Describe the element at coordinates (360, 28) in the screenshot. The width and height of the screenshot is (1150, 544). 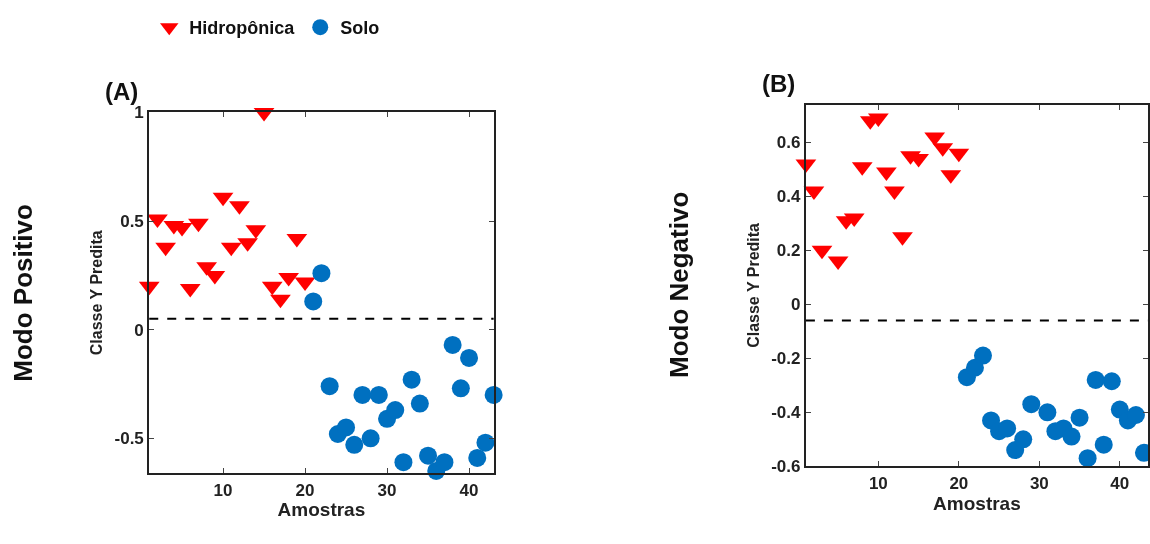
I see `legend-label: Solo` at that location.